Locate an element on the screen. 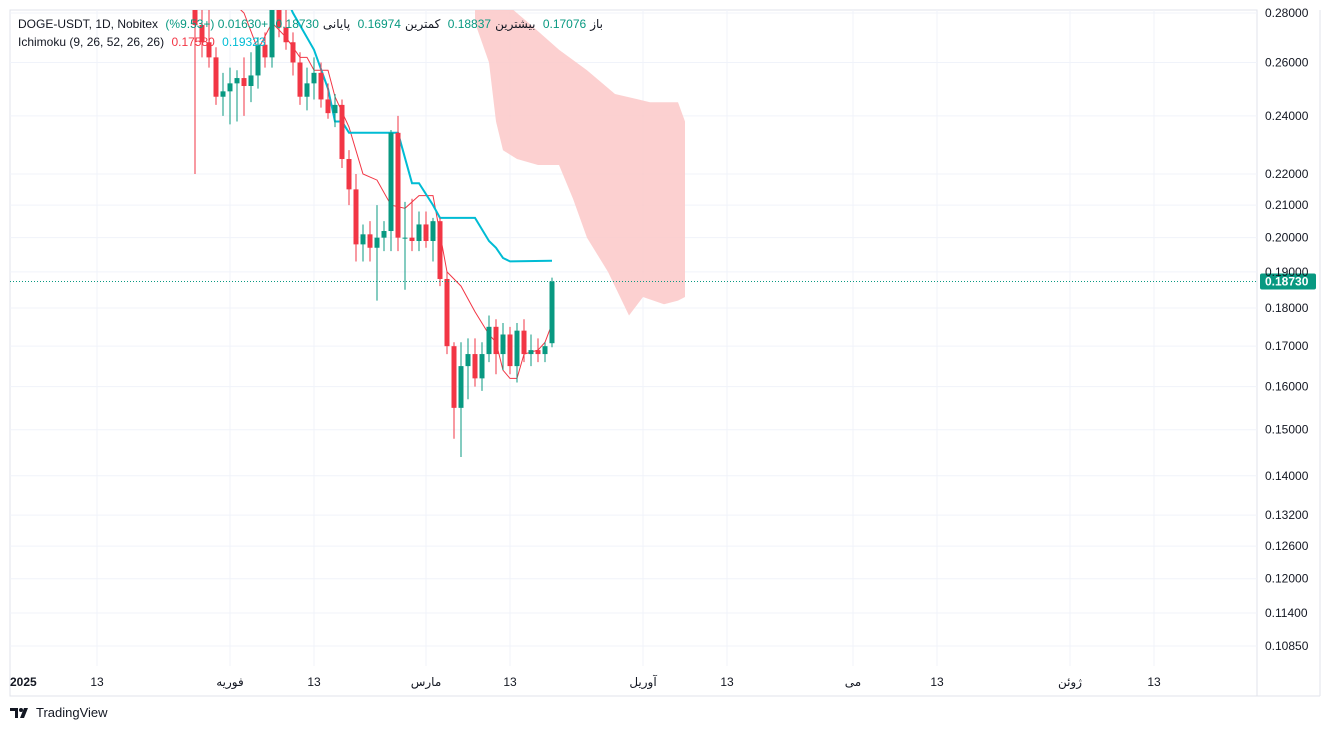  price-tick-label: 0.20000 is located at coordinates (1287, 238).